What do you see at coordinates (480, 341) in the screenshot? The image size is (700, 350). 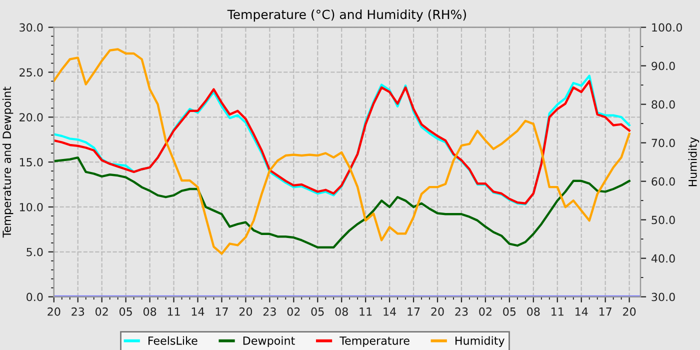 I see `legend-label: Humidity` at bounding box center [480, 341].